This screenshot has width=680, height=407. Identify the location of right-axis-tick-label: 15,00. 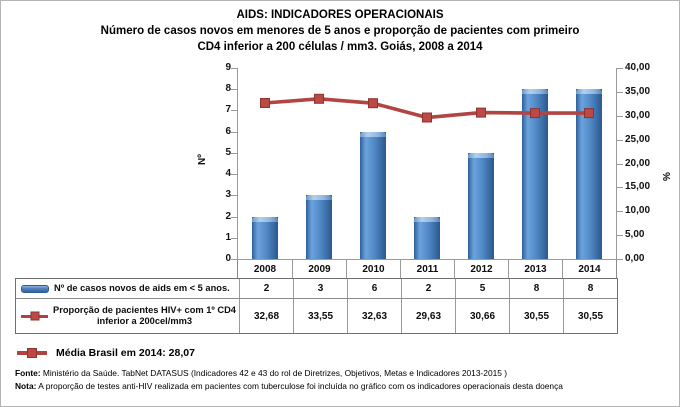
(638, 187).